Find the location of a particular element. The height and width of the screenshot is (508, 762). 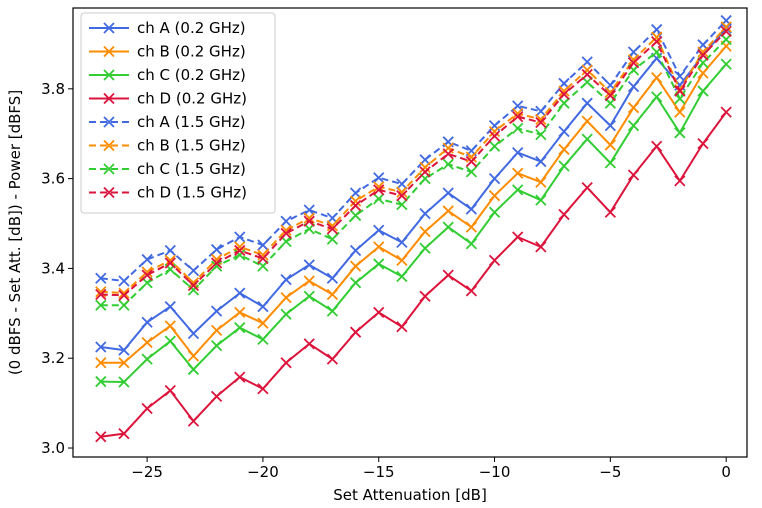

legend-entry: ch A (1.5 GHz) is located at coordinates (167, 122).